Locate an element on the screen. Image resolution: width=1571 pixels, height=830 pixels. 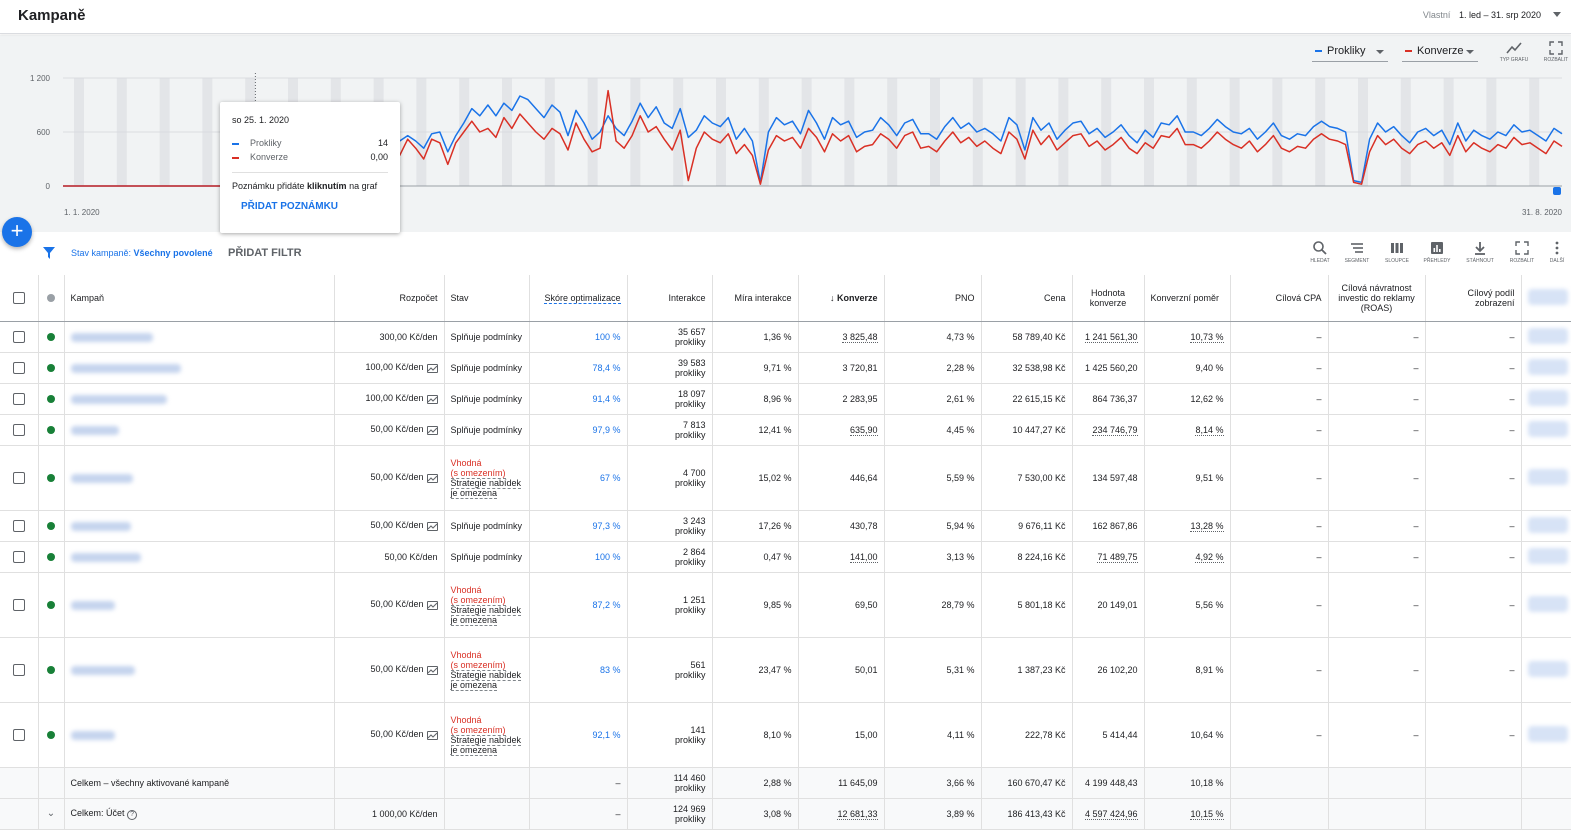
chart-expand-button: ROZBALIT is located at coordinates (1554, 52).